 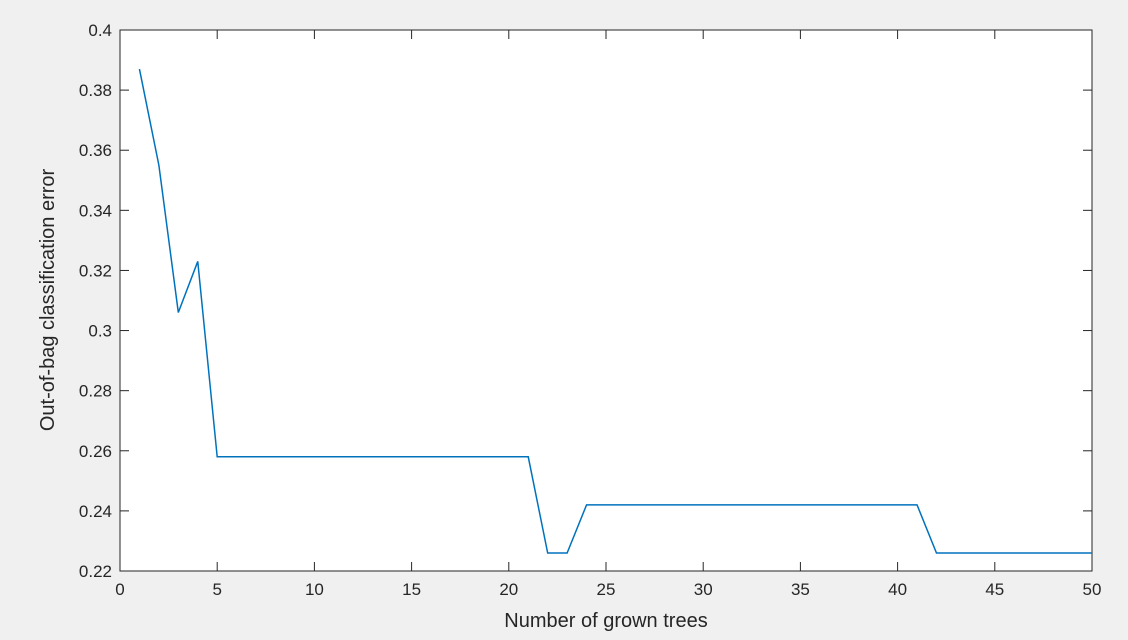 I want to click on x-tick-label: 35, so click(x=800, y=589).